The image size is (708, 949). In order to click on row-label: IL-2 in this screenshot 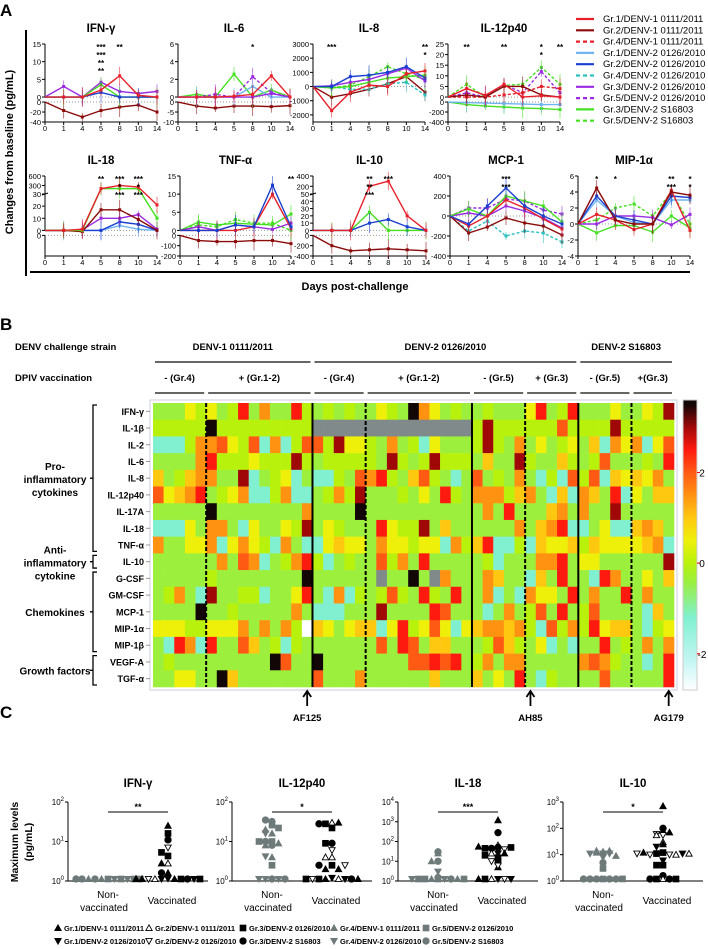, I will do `click(136, 445)`.